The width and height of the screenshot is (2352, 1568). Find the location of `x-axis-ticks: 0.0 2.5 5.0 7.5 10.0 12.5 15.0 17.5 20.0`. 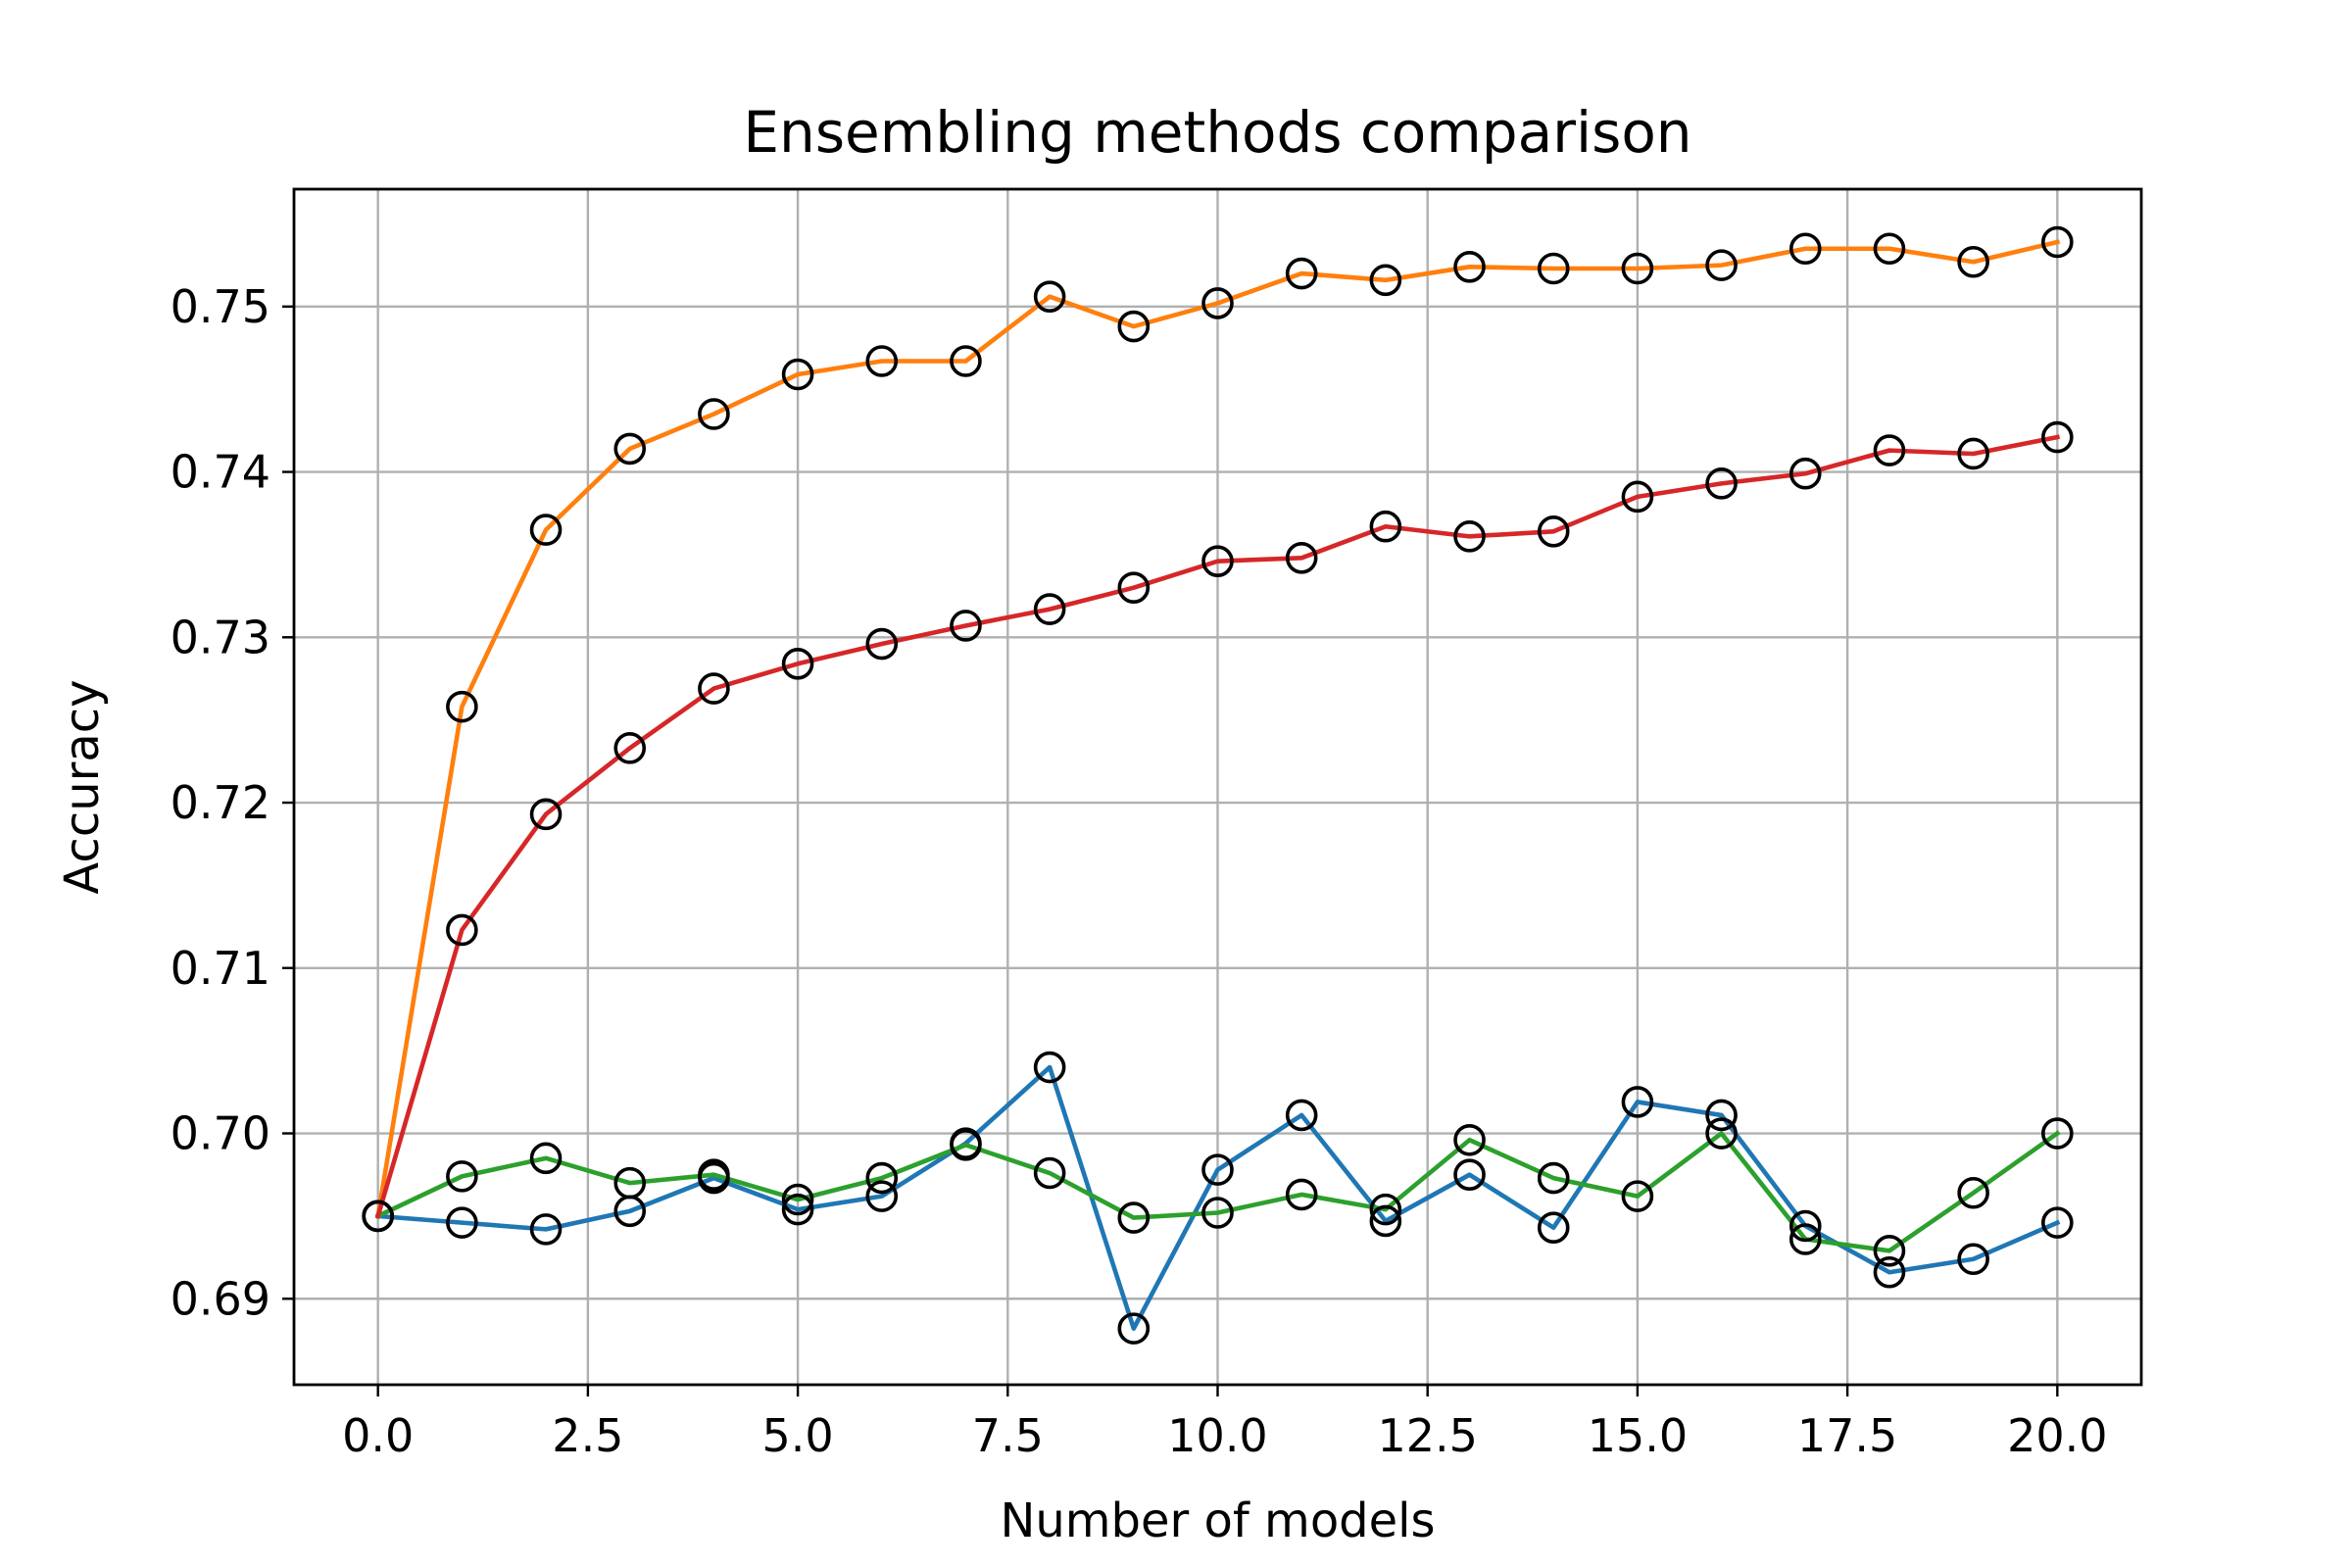

x-axis-ticks: 0.0 2.5 5.0 7.5 10.0 12.5 15.0 17.5 20.0 is located at coordinates (1225, 1423).